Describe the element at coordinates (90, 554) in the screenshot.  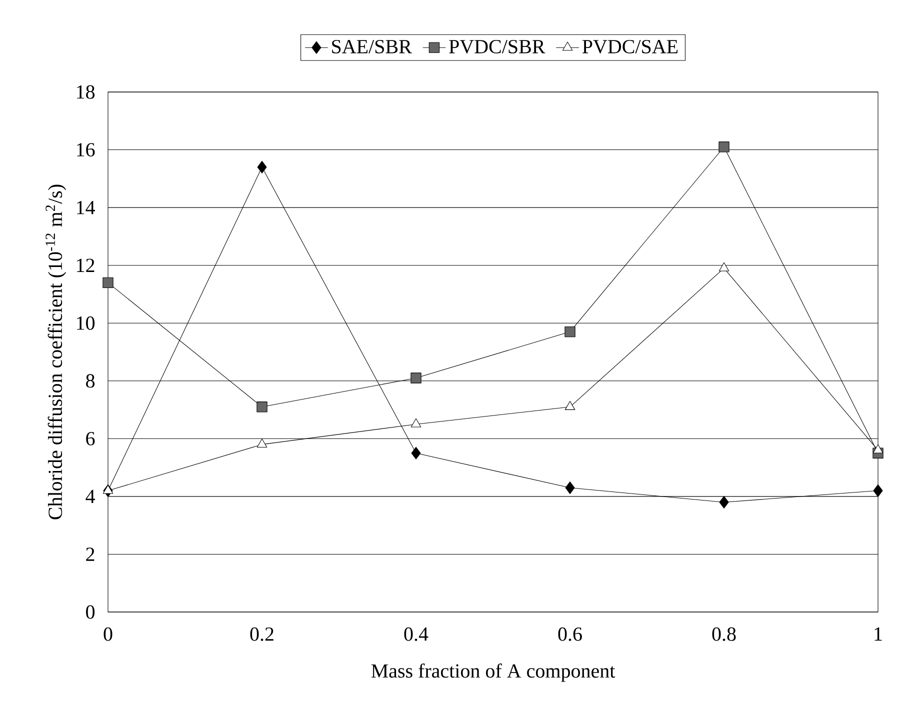
I see `y-tick-label: 2` at that location.